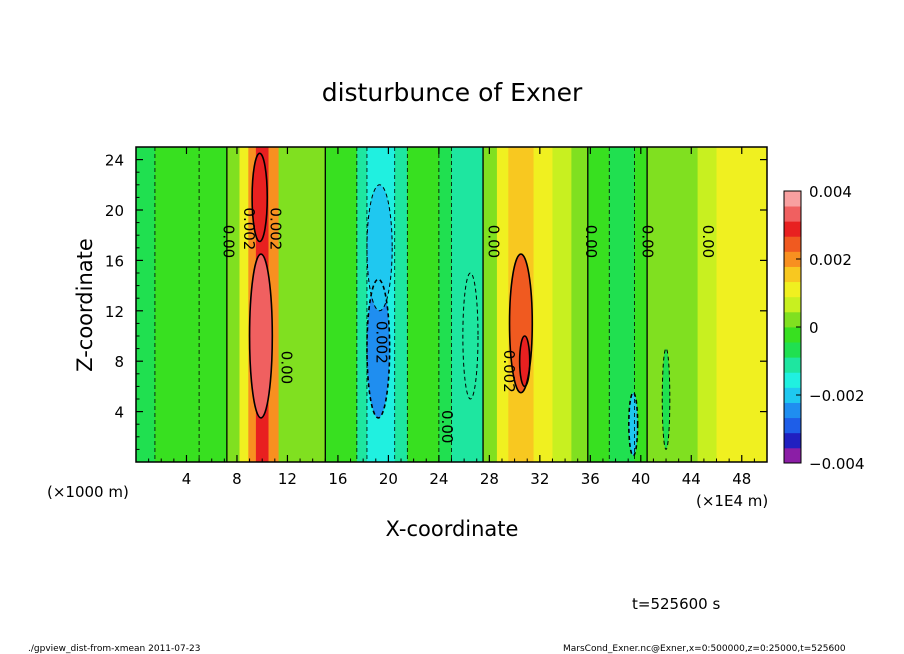 The height and width of the screenshot is (654, 904). I want to click on y-tick-label-1: 8, so click(119, 362).